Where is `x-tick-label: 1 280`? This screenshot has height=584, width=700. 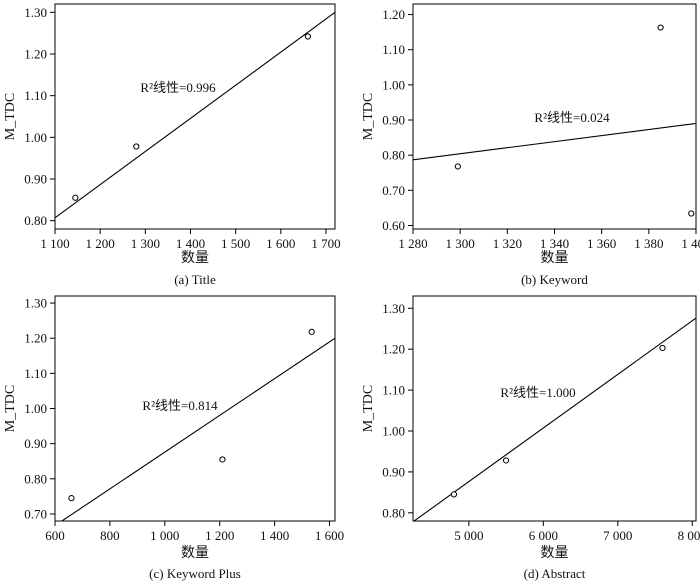 x-tick-label: 1 280 is located at coordinates (412, 243).